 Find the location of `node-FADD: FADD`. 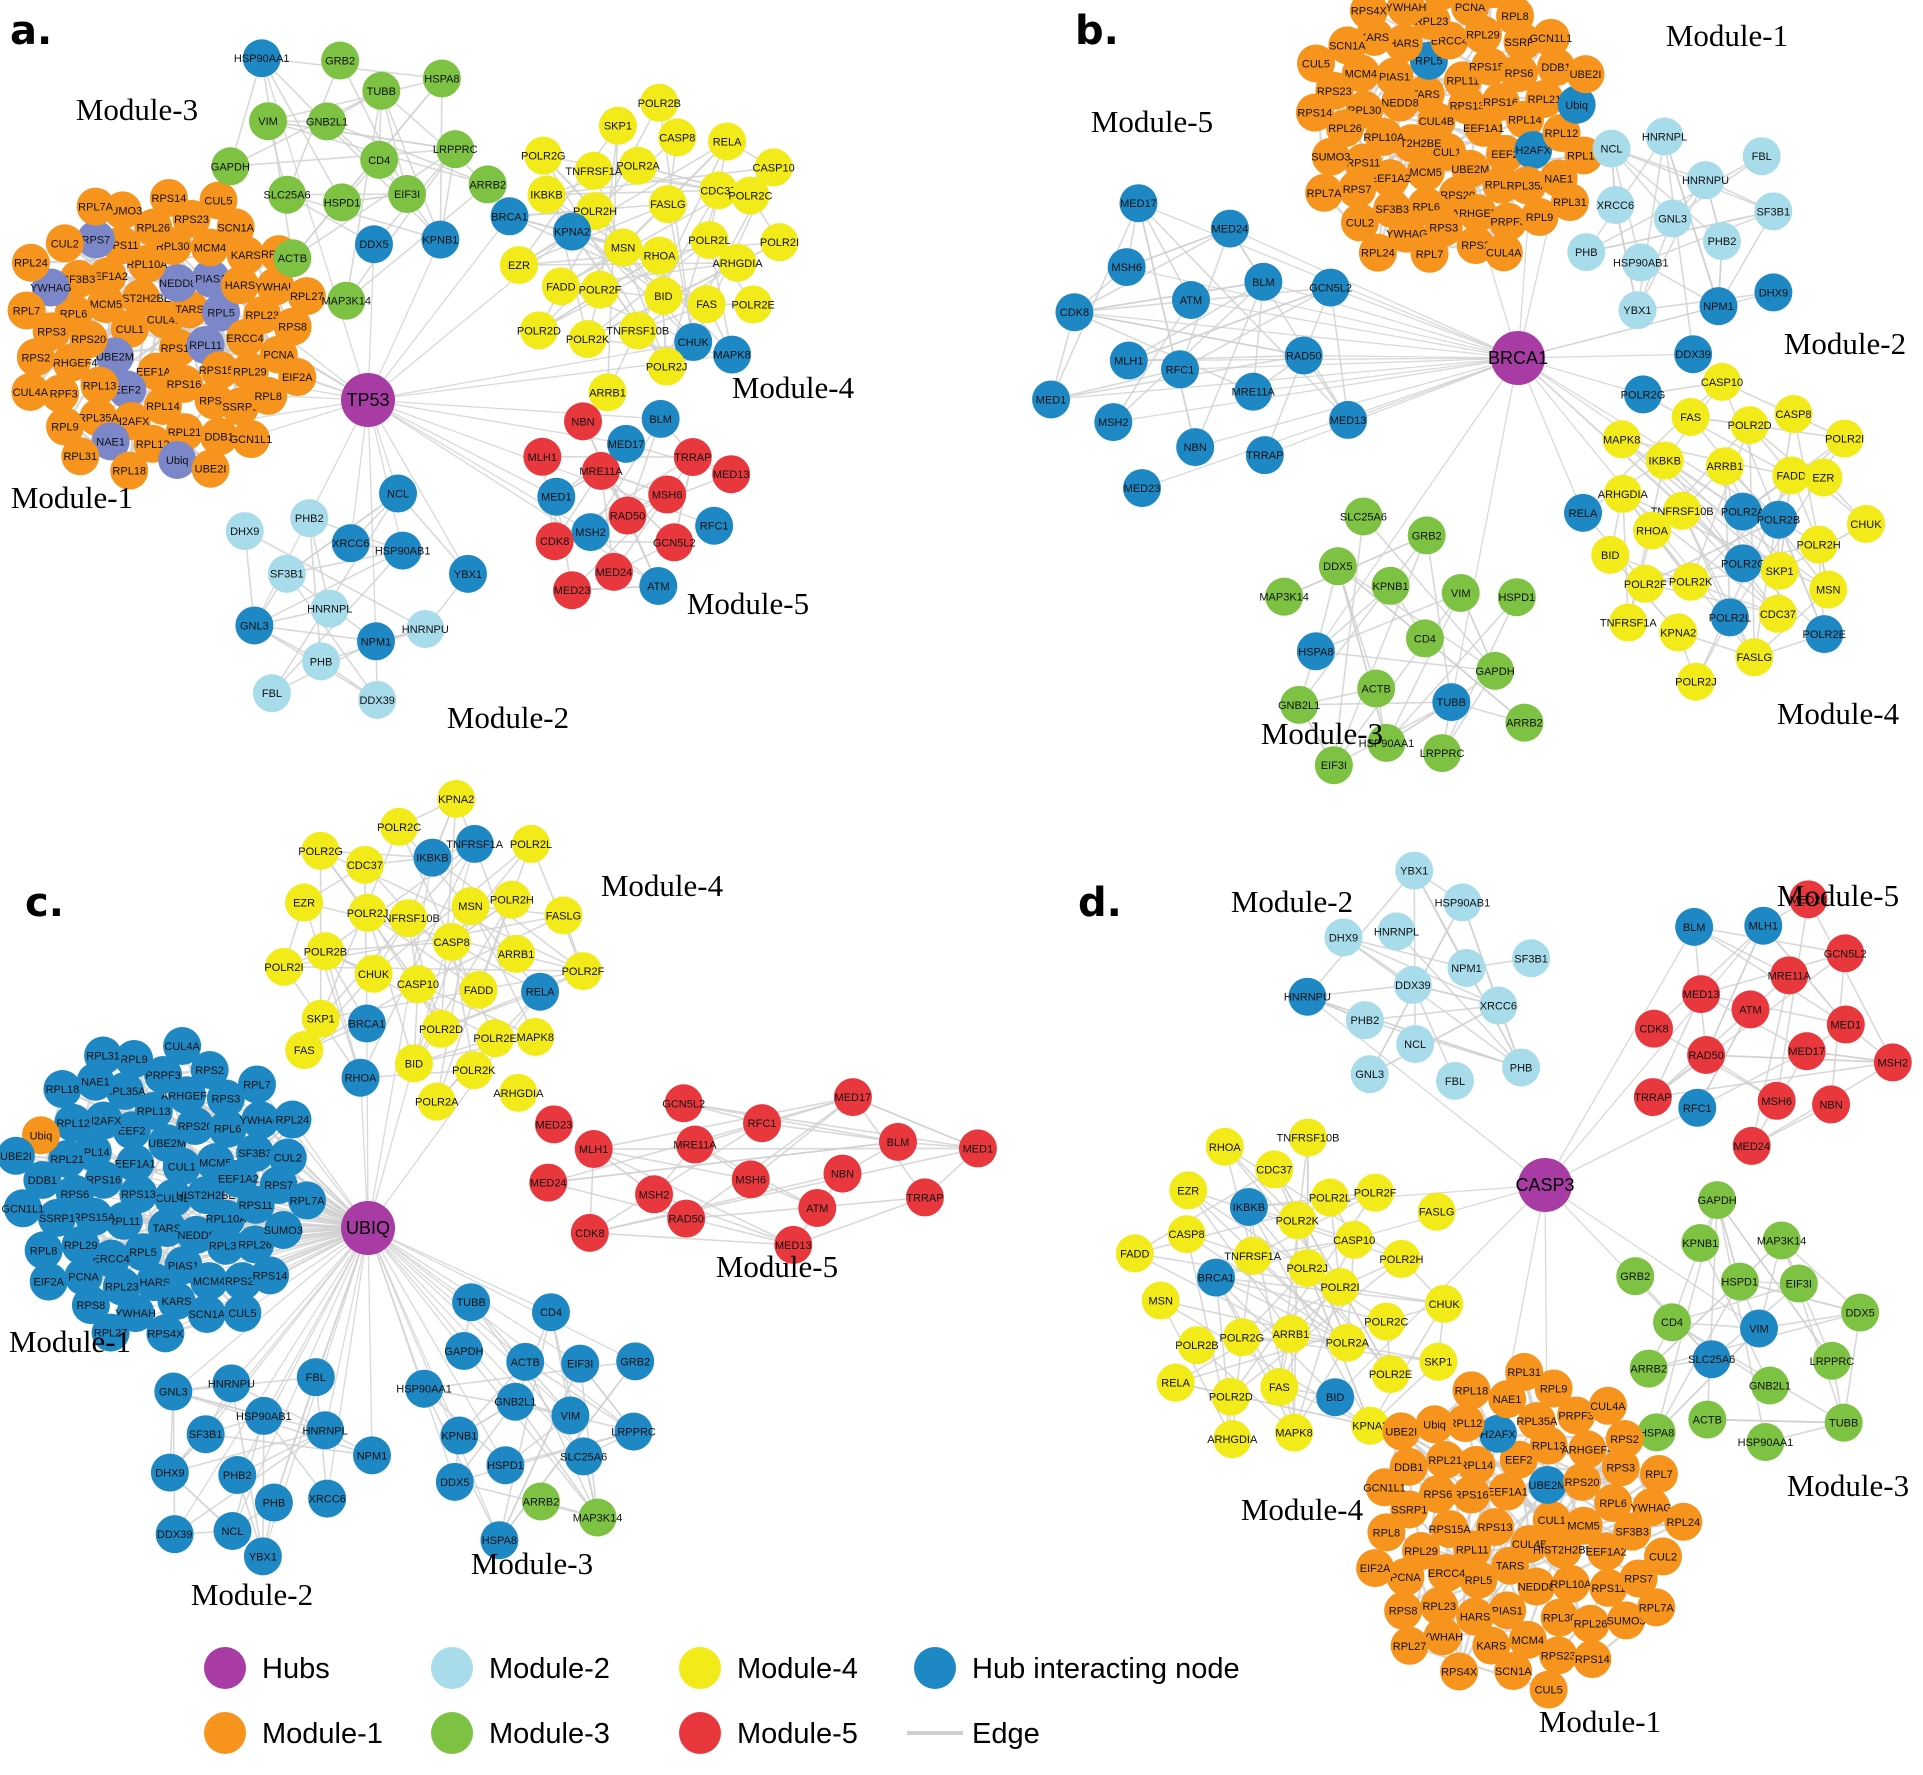

node-FADD: FADD is located at coordinates (478, 989).